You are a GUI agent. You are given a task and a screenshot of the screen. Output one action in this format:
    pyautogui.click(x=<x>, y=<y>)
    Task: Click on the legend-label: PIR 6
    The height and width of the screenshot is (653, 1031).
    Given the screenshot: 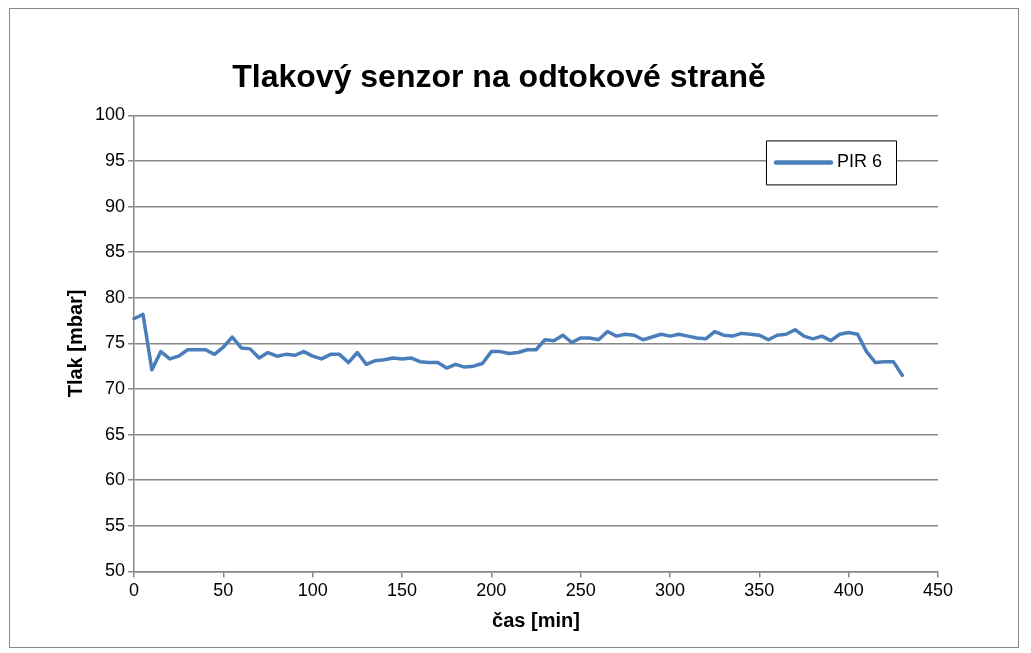 What is the action you would take?
    pyautogui.click(x=859, y=161)
    